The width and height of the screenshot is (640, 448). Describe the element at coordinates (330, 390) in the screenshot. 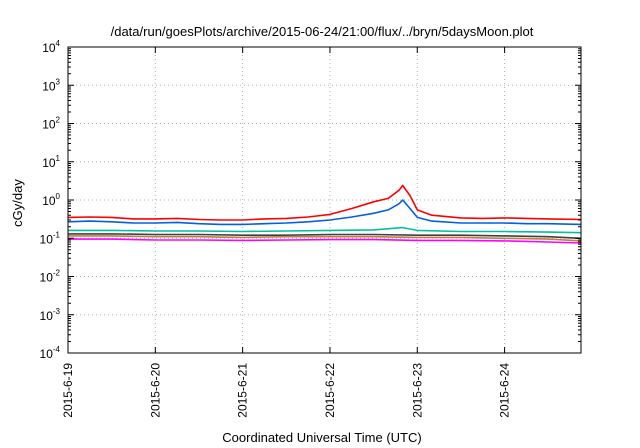

I see `x-tick-label: 2015-6-22` at that location.